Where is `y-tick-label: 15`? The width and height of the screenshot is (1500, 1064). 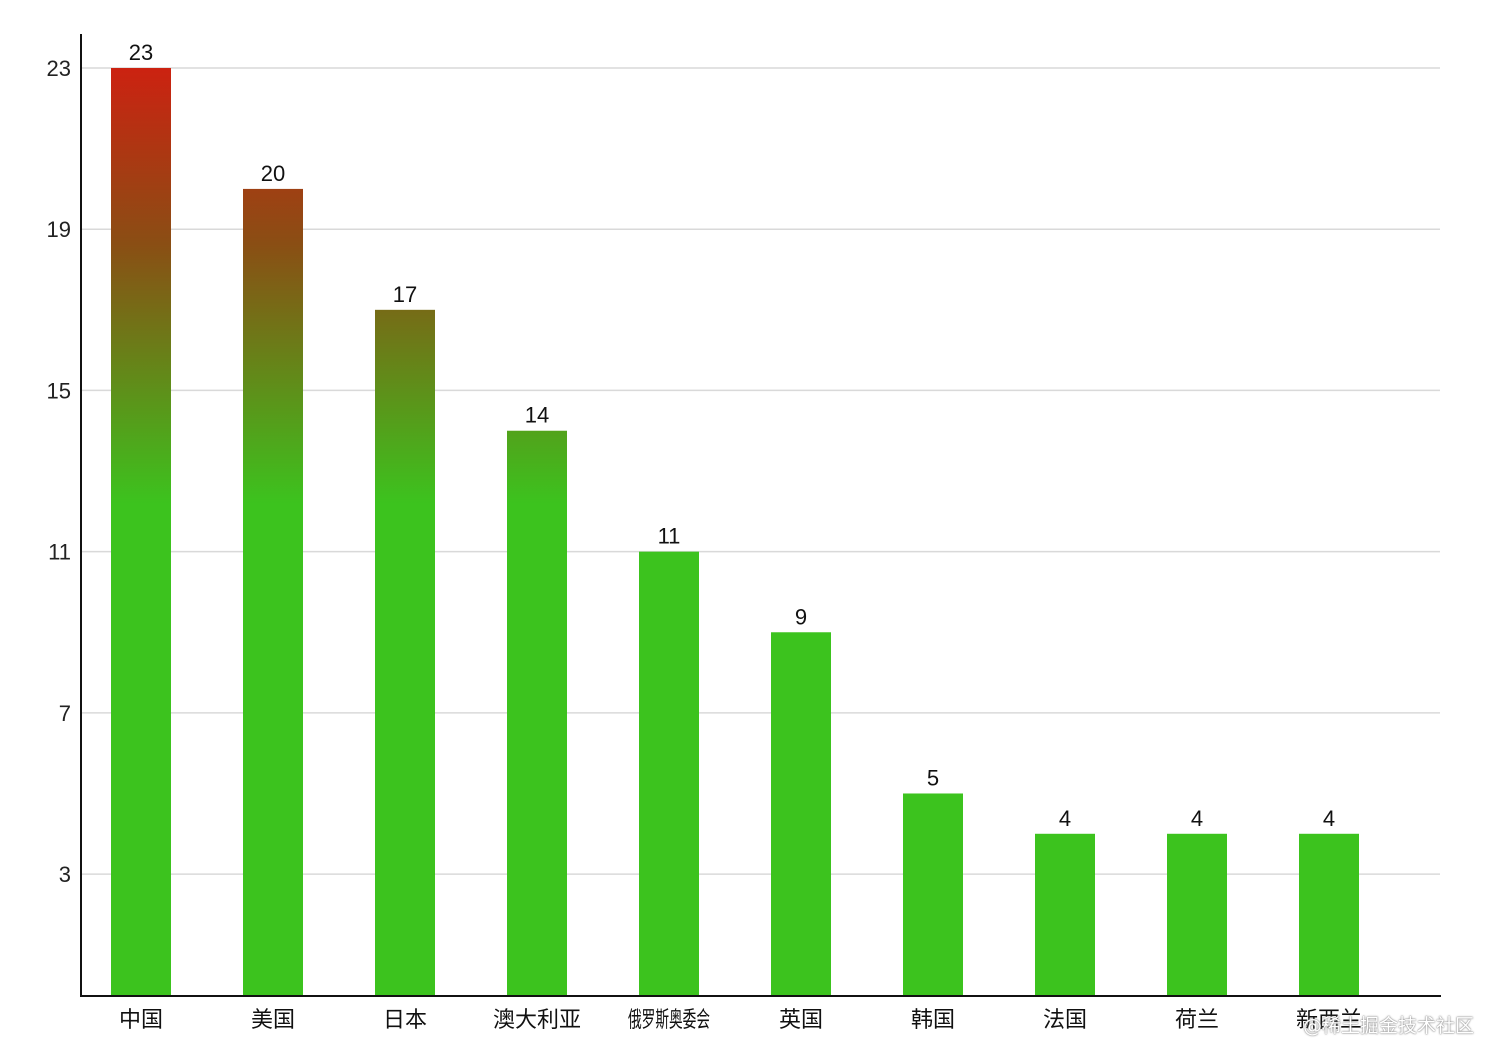 y-tick-label: 15 is located at coordinates (59, 390).